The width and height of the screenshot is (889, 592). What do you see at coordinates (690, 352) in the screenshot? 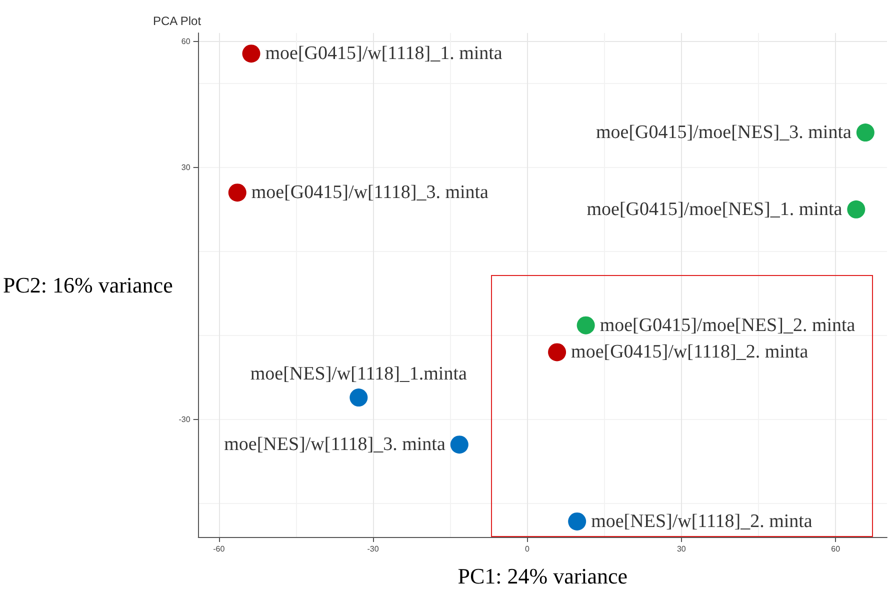
I see `annotation: moe[G0415]/w[1118]_2. minta` at bounding box center [690, 352].